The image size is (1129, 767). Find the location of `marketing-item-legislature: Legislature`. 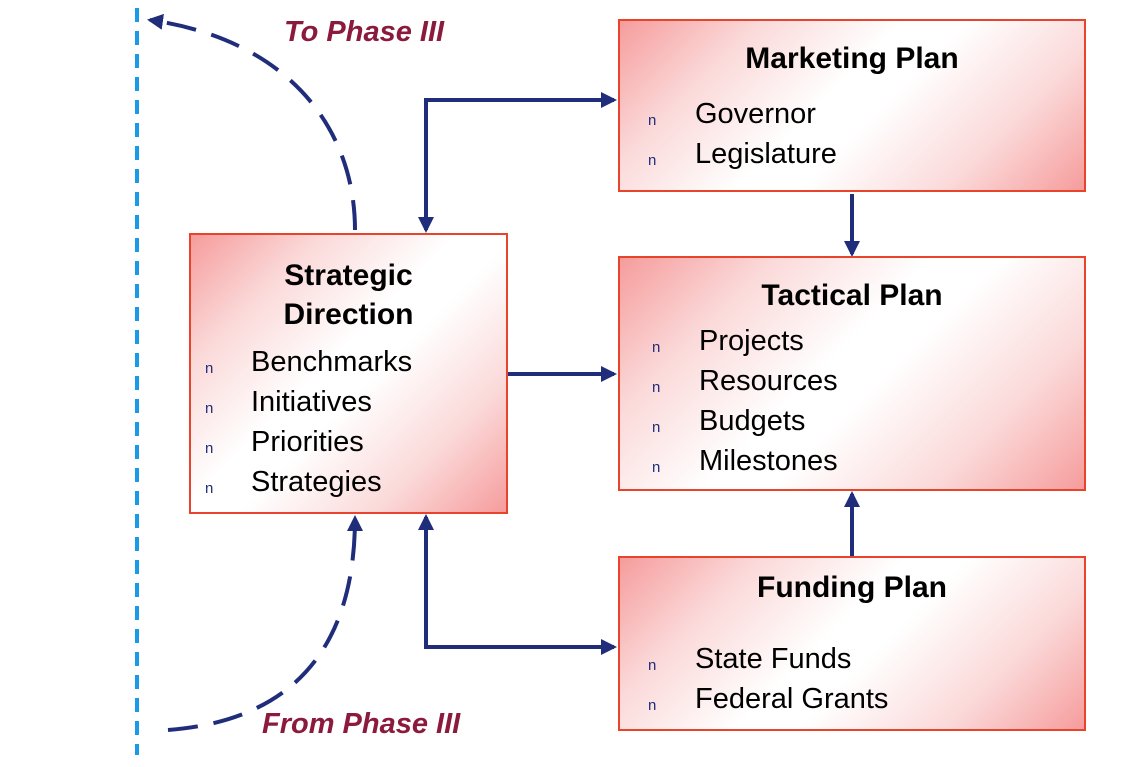

marketing-item-legislature: Legislature is located at coordinates (766, 154).